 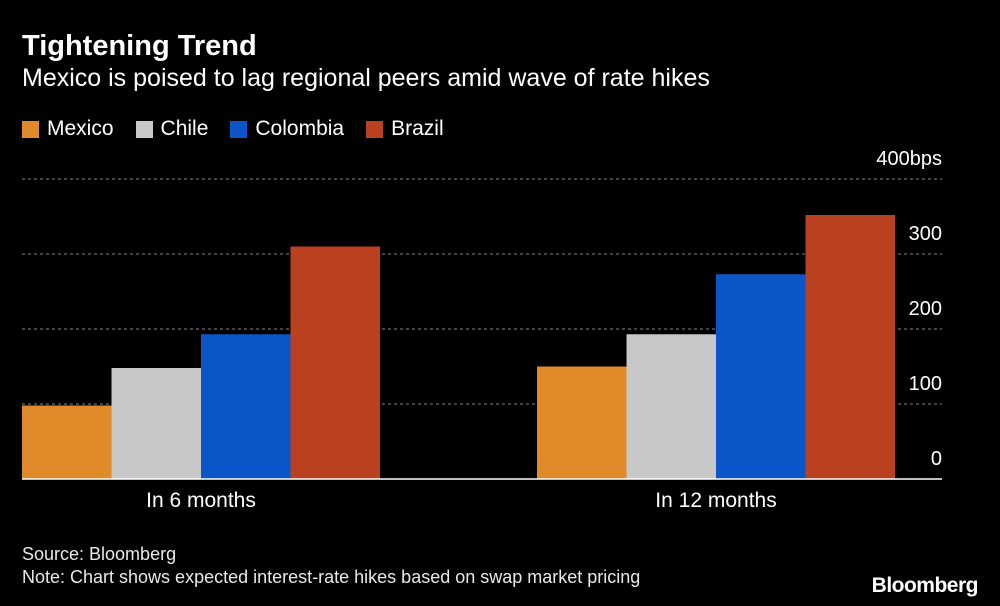 I want to click on legend: Mexico Chile Colombia Brazil, so click(x=244, y=129).